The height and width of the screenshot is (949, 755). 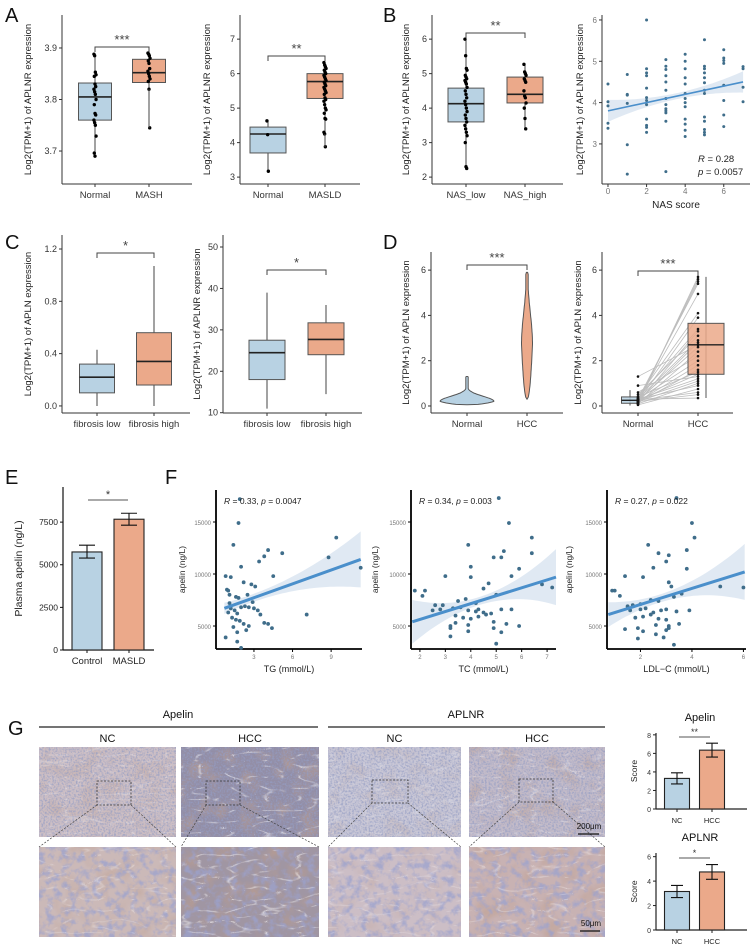 I want to click on x-category-label: fibrosis low, so click(x=267, y=424).